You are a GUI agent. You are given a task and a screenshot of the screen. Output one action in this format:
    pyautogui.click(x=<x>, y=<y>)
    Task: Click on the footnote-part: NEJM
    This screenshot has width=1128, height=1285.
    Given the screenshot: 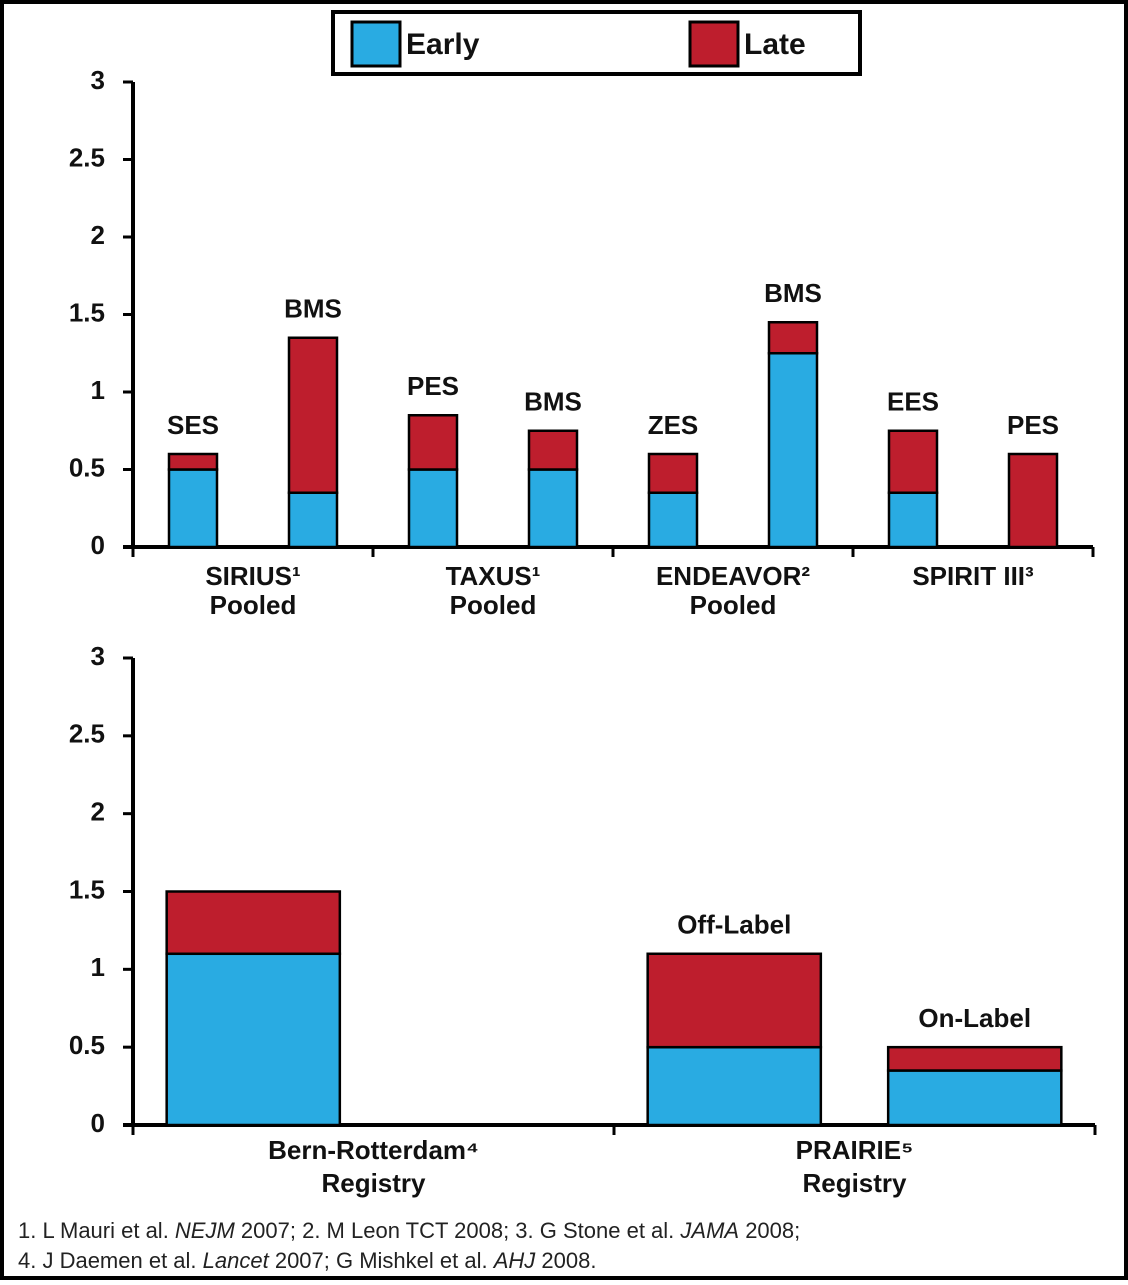 What is the action you would take?
    pyautogui.click(x=205, y=1230)
    